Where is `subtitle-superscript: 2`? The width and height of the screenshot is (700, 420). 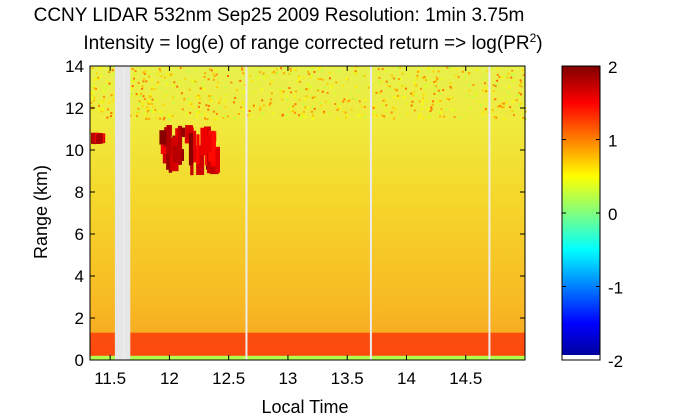 subtitle-superscript: 2 is located at coordinates (533, 38).